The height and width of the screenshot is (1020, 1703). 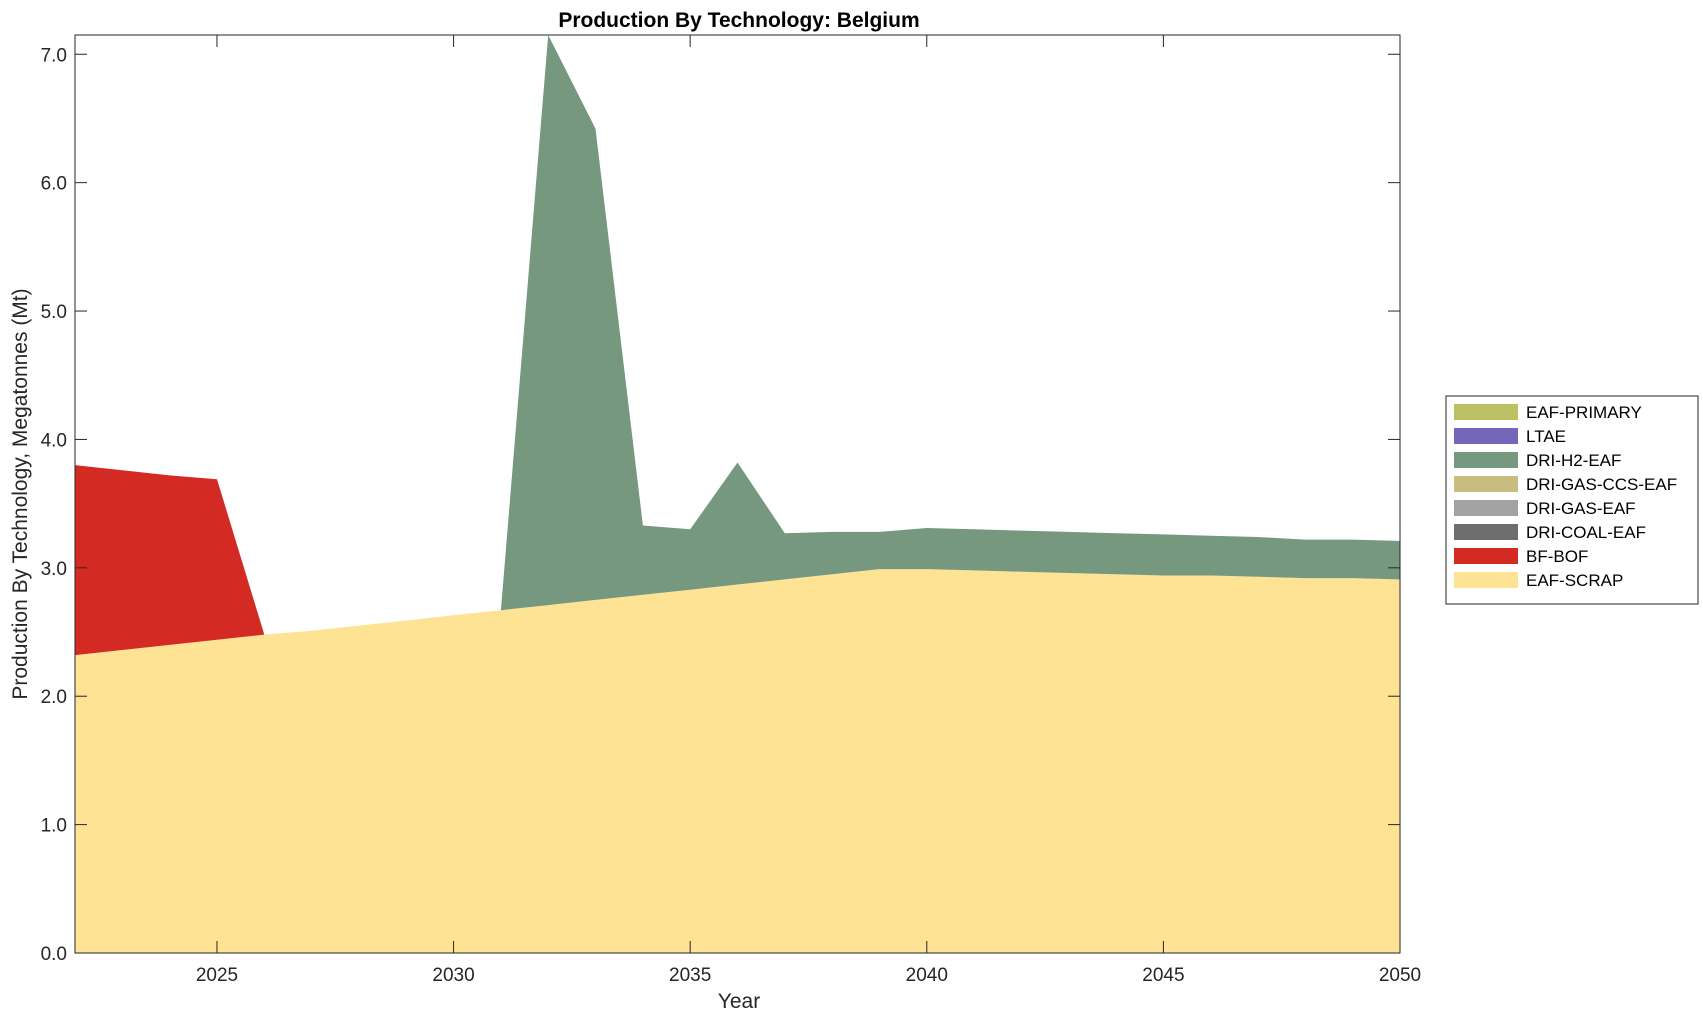 I want to click on x-tick-label: 2035, so click(x=690, y=975).